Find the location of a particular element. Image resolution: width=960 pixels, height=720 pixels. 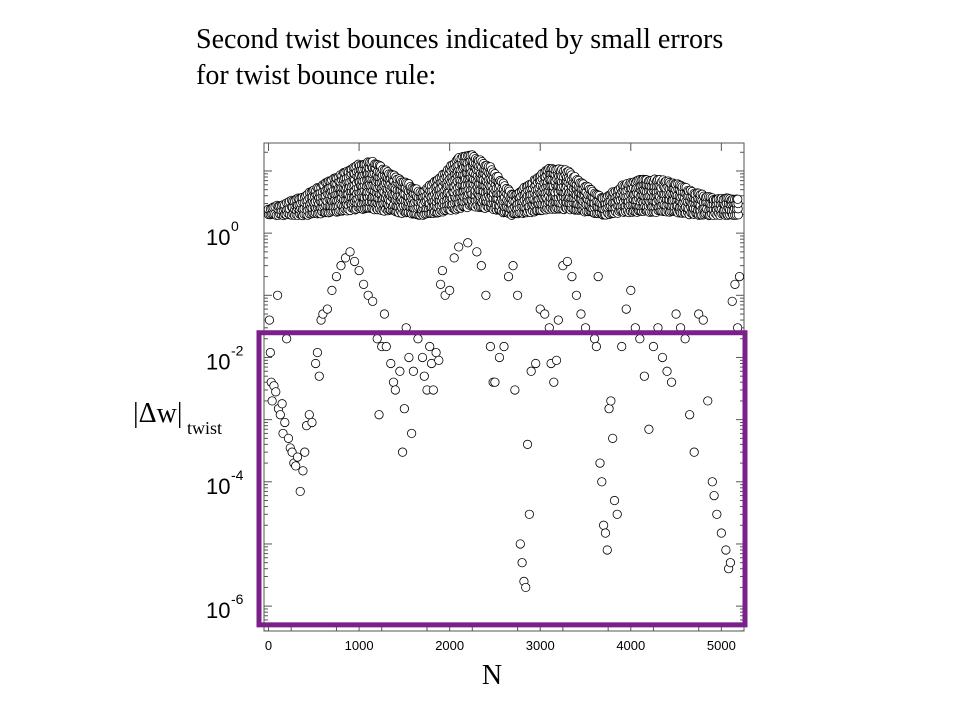

y-axis-label-subscript: twist is located at coordinates (204, 428).